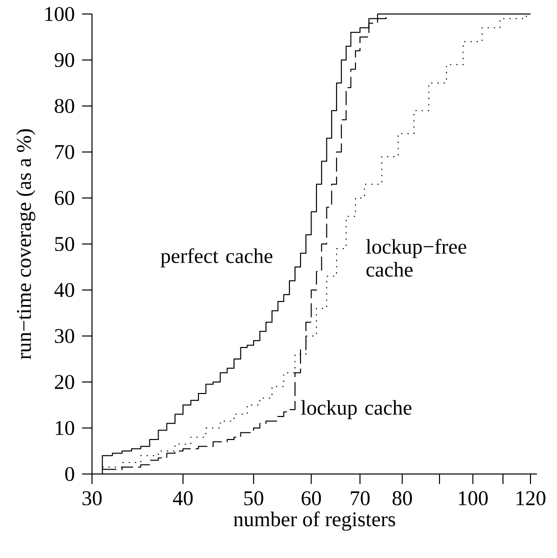  What do you see at coordinates (356, 410) in the screenshot?
I see `series-label: lockup cache` at bounding box center [356, 410].